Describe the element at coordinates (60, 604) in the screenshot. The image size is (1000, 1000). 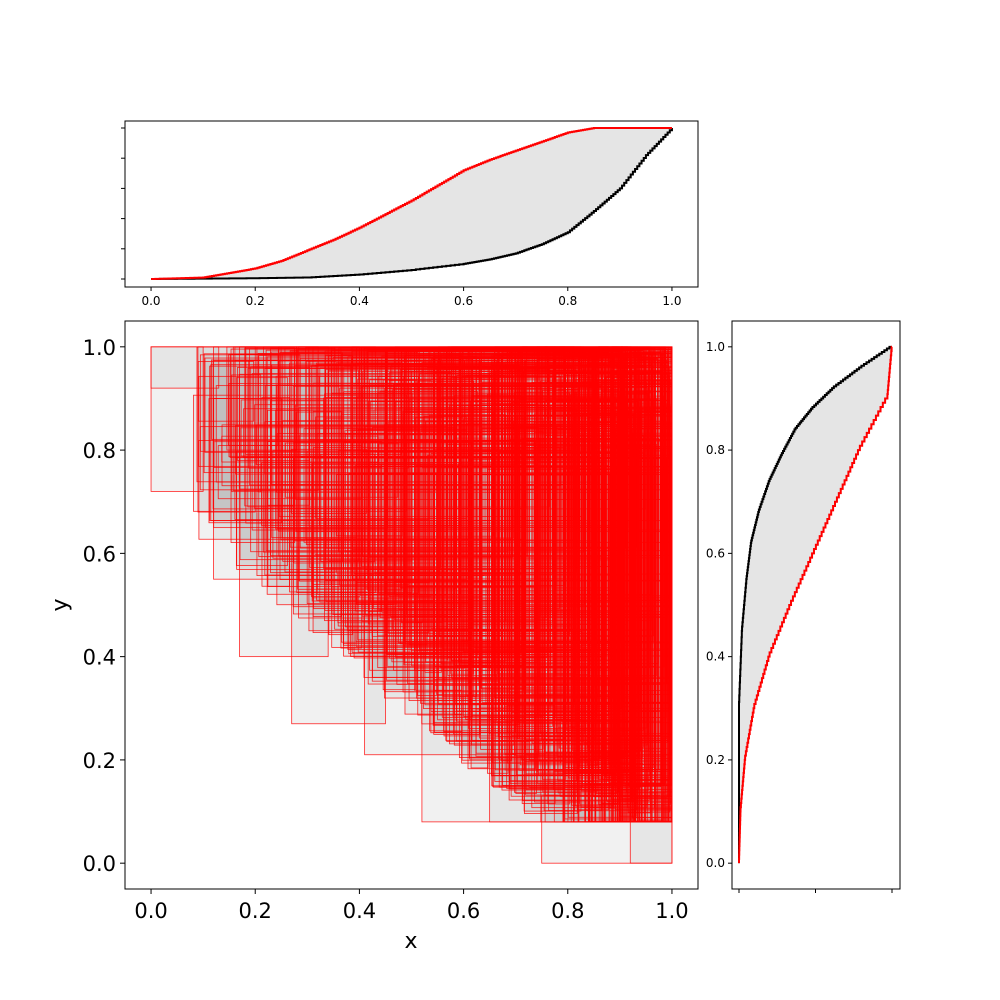
I see `y-axis-label: y` at that location.